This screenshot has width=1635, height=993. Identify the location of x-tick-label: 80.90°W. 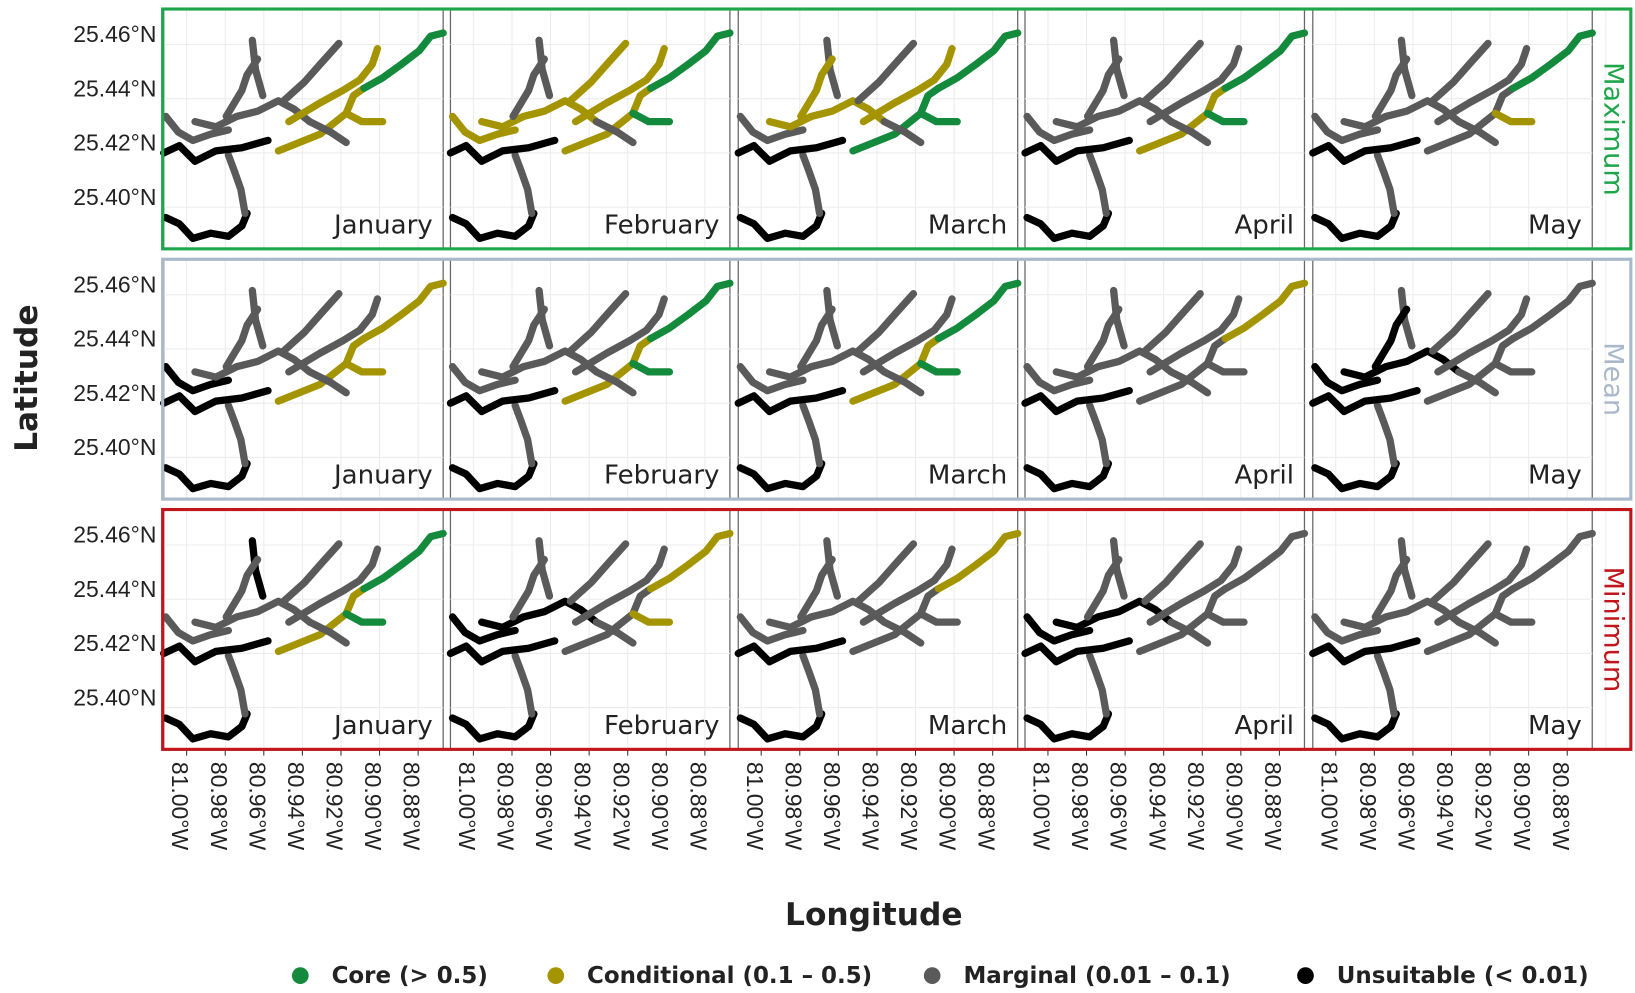
(948, 806).